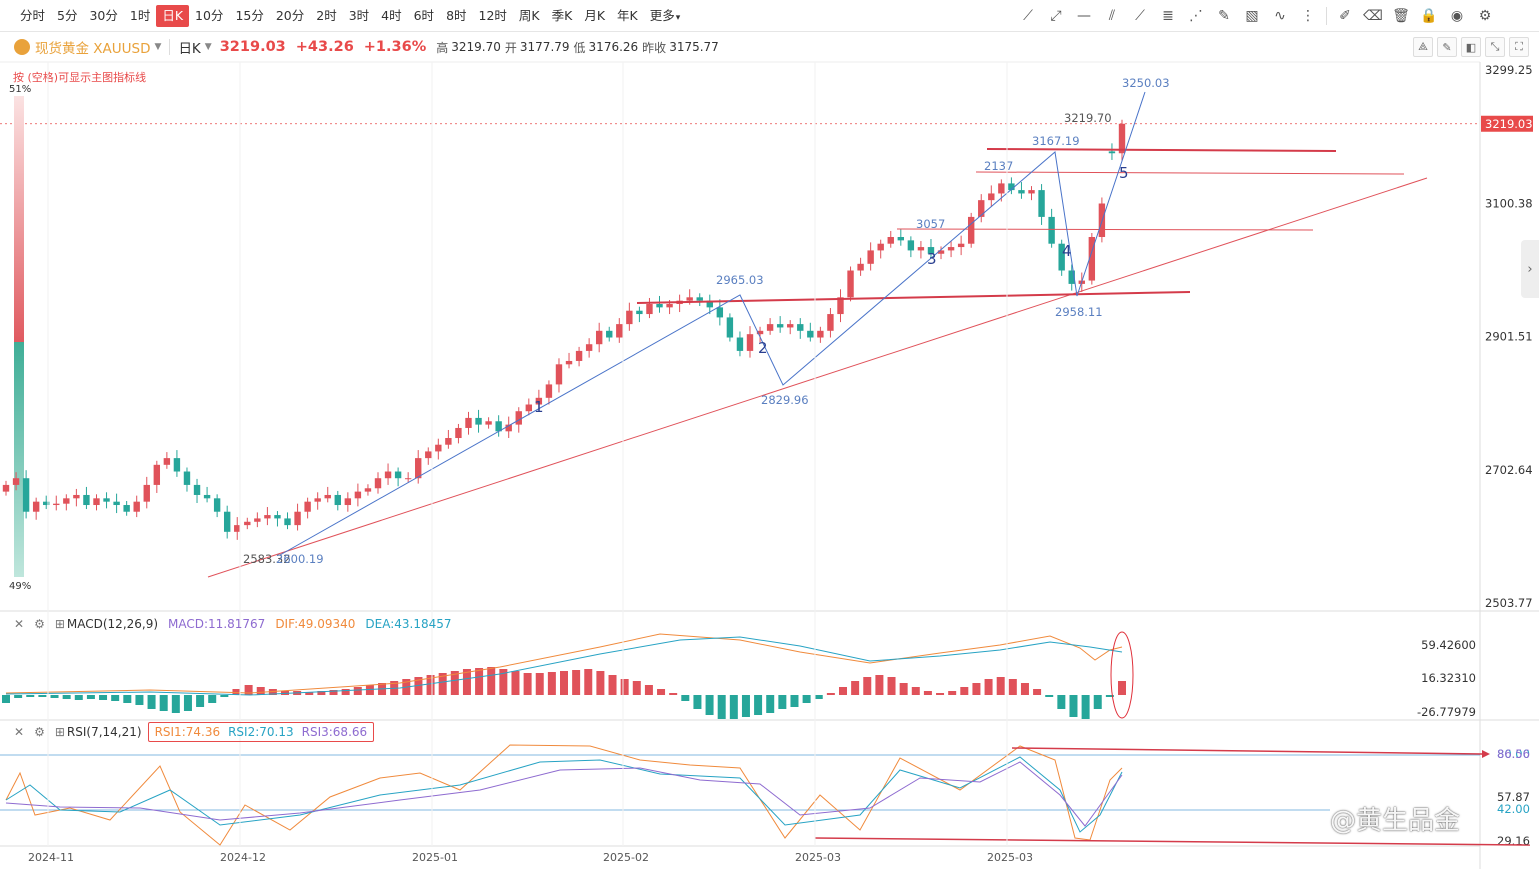 Image resolution: width=1539 pixels, height=869 pixels. Describe the element at coordinates (395, 47) in the screenshot. I see `price-change-pct: +1.36%` at that location.